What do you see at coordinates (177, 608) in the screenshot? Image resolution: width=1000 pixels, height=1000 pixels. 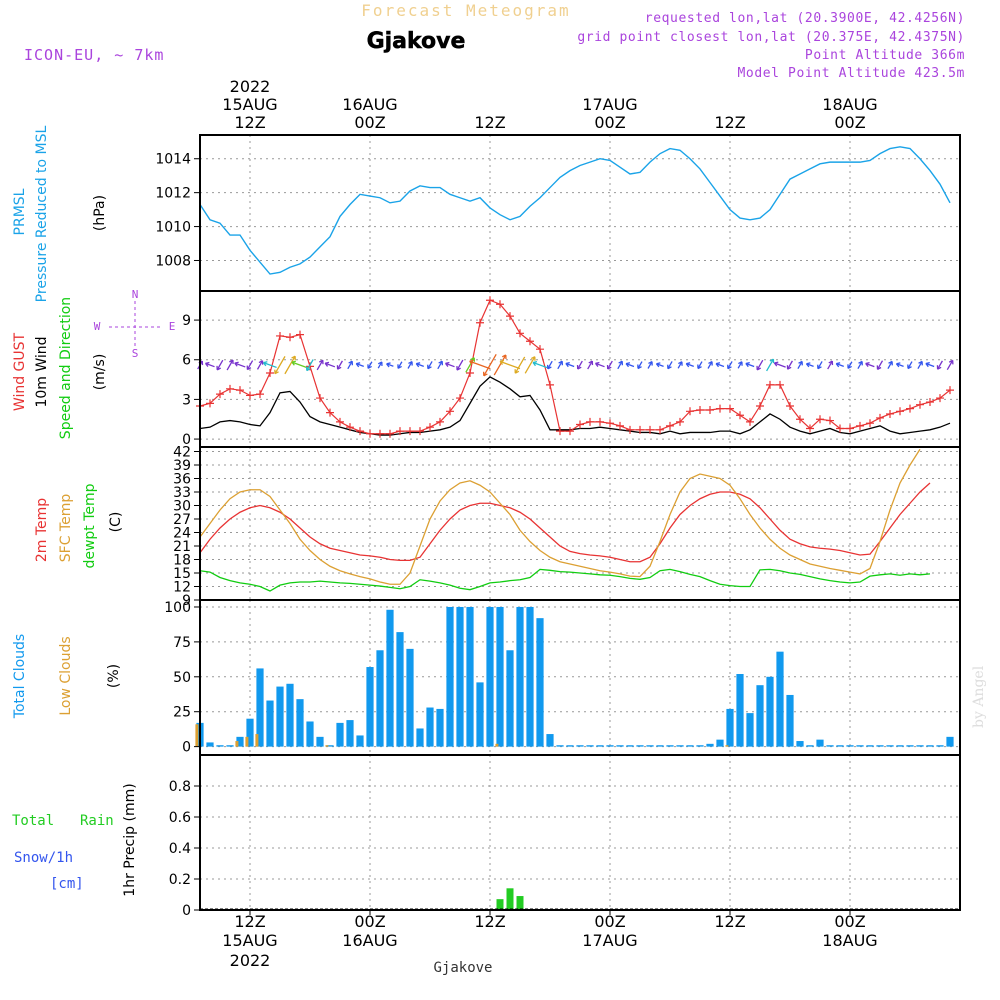 I see `ytick-label-clouds: 100` at bounding box center [177, 608].